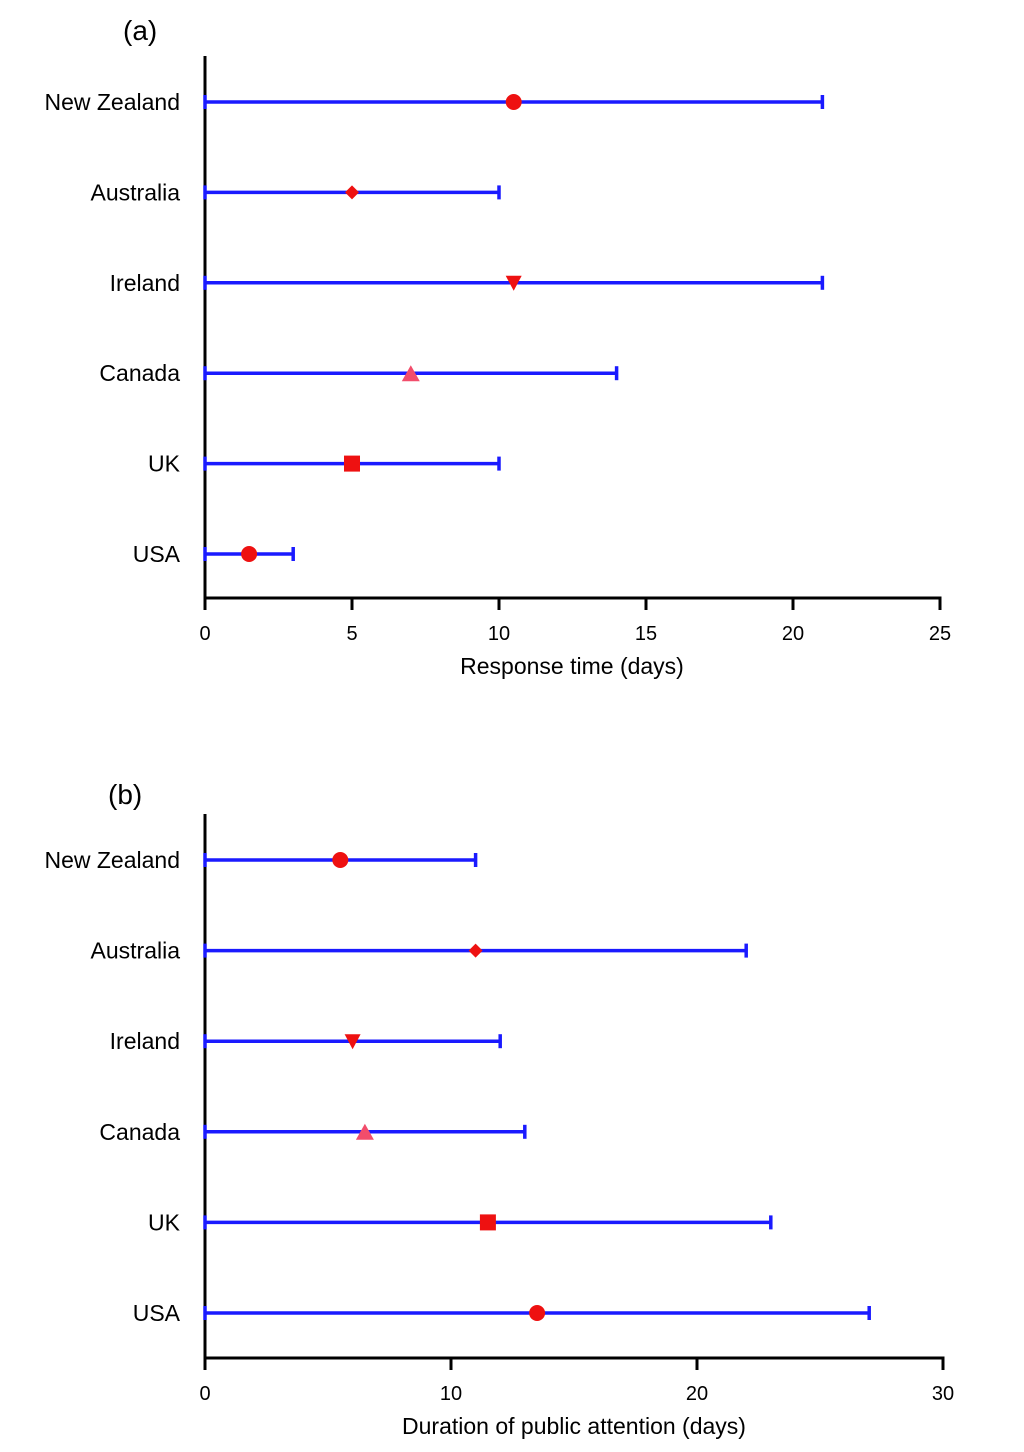 The height and width of the screenshot is (1452, 1024). What do you see at coordinates (793, 634) in the screenshot?
I see `panel-a-x-tick-label: 20` at bounding box center [793, 634].